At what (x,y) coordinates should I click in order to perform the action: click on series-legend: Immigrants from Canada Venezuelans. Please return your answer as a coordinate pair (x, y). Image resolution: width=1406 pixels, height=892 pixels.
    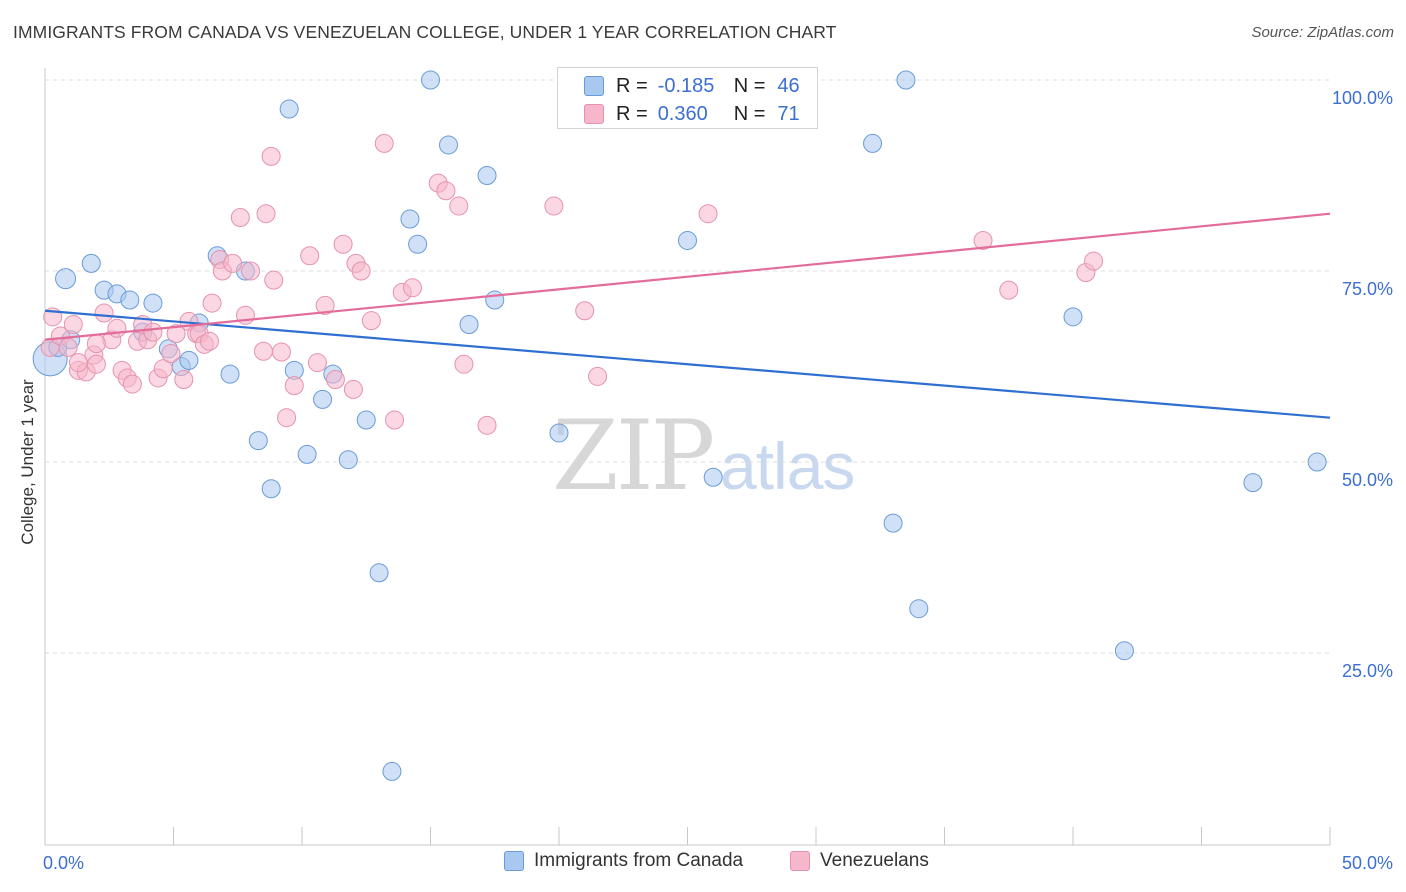
    Looking at the image, I should click on (703, 864).